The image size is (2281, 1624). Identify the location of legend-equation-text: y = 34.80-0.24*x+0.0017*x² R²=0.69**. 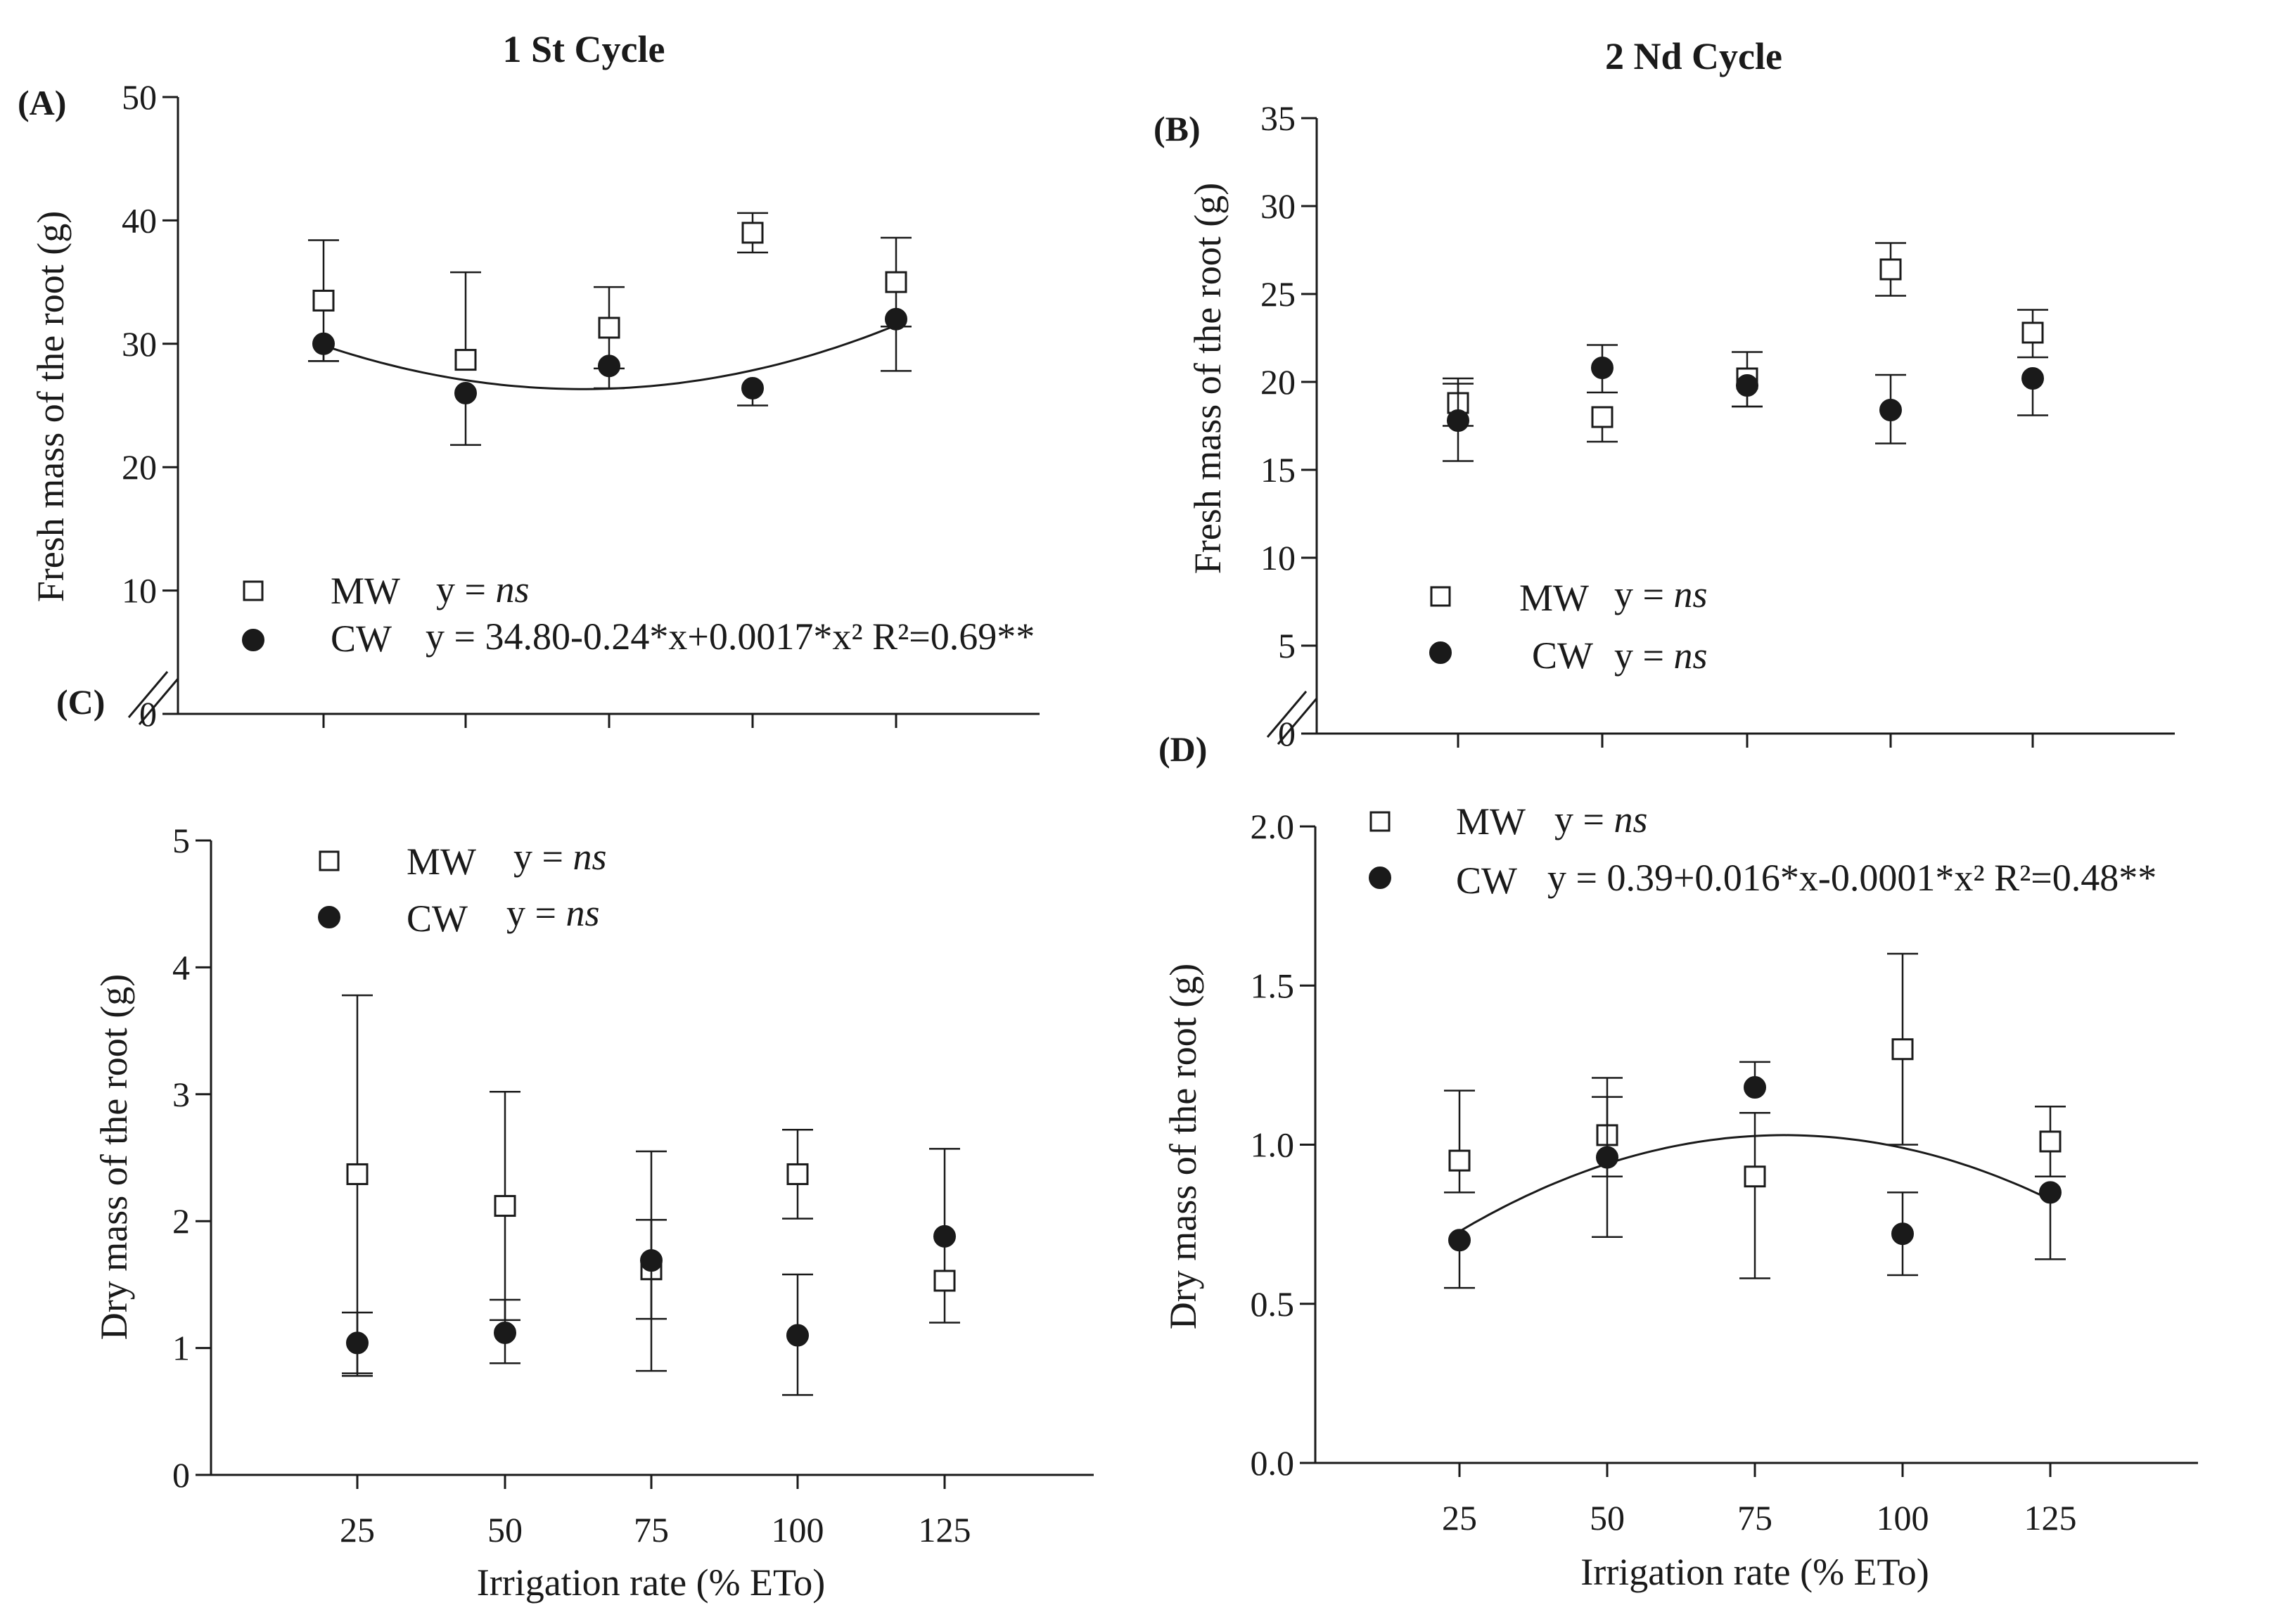
(730, 636).